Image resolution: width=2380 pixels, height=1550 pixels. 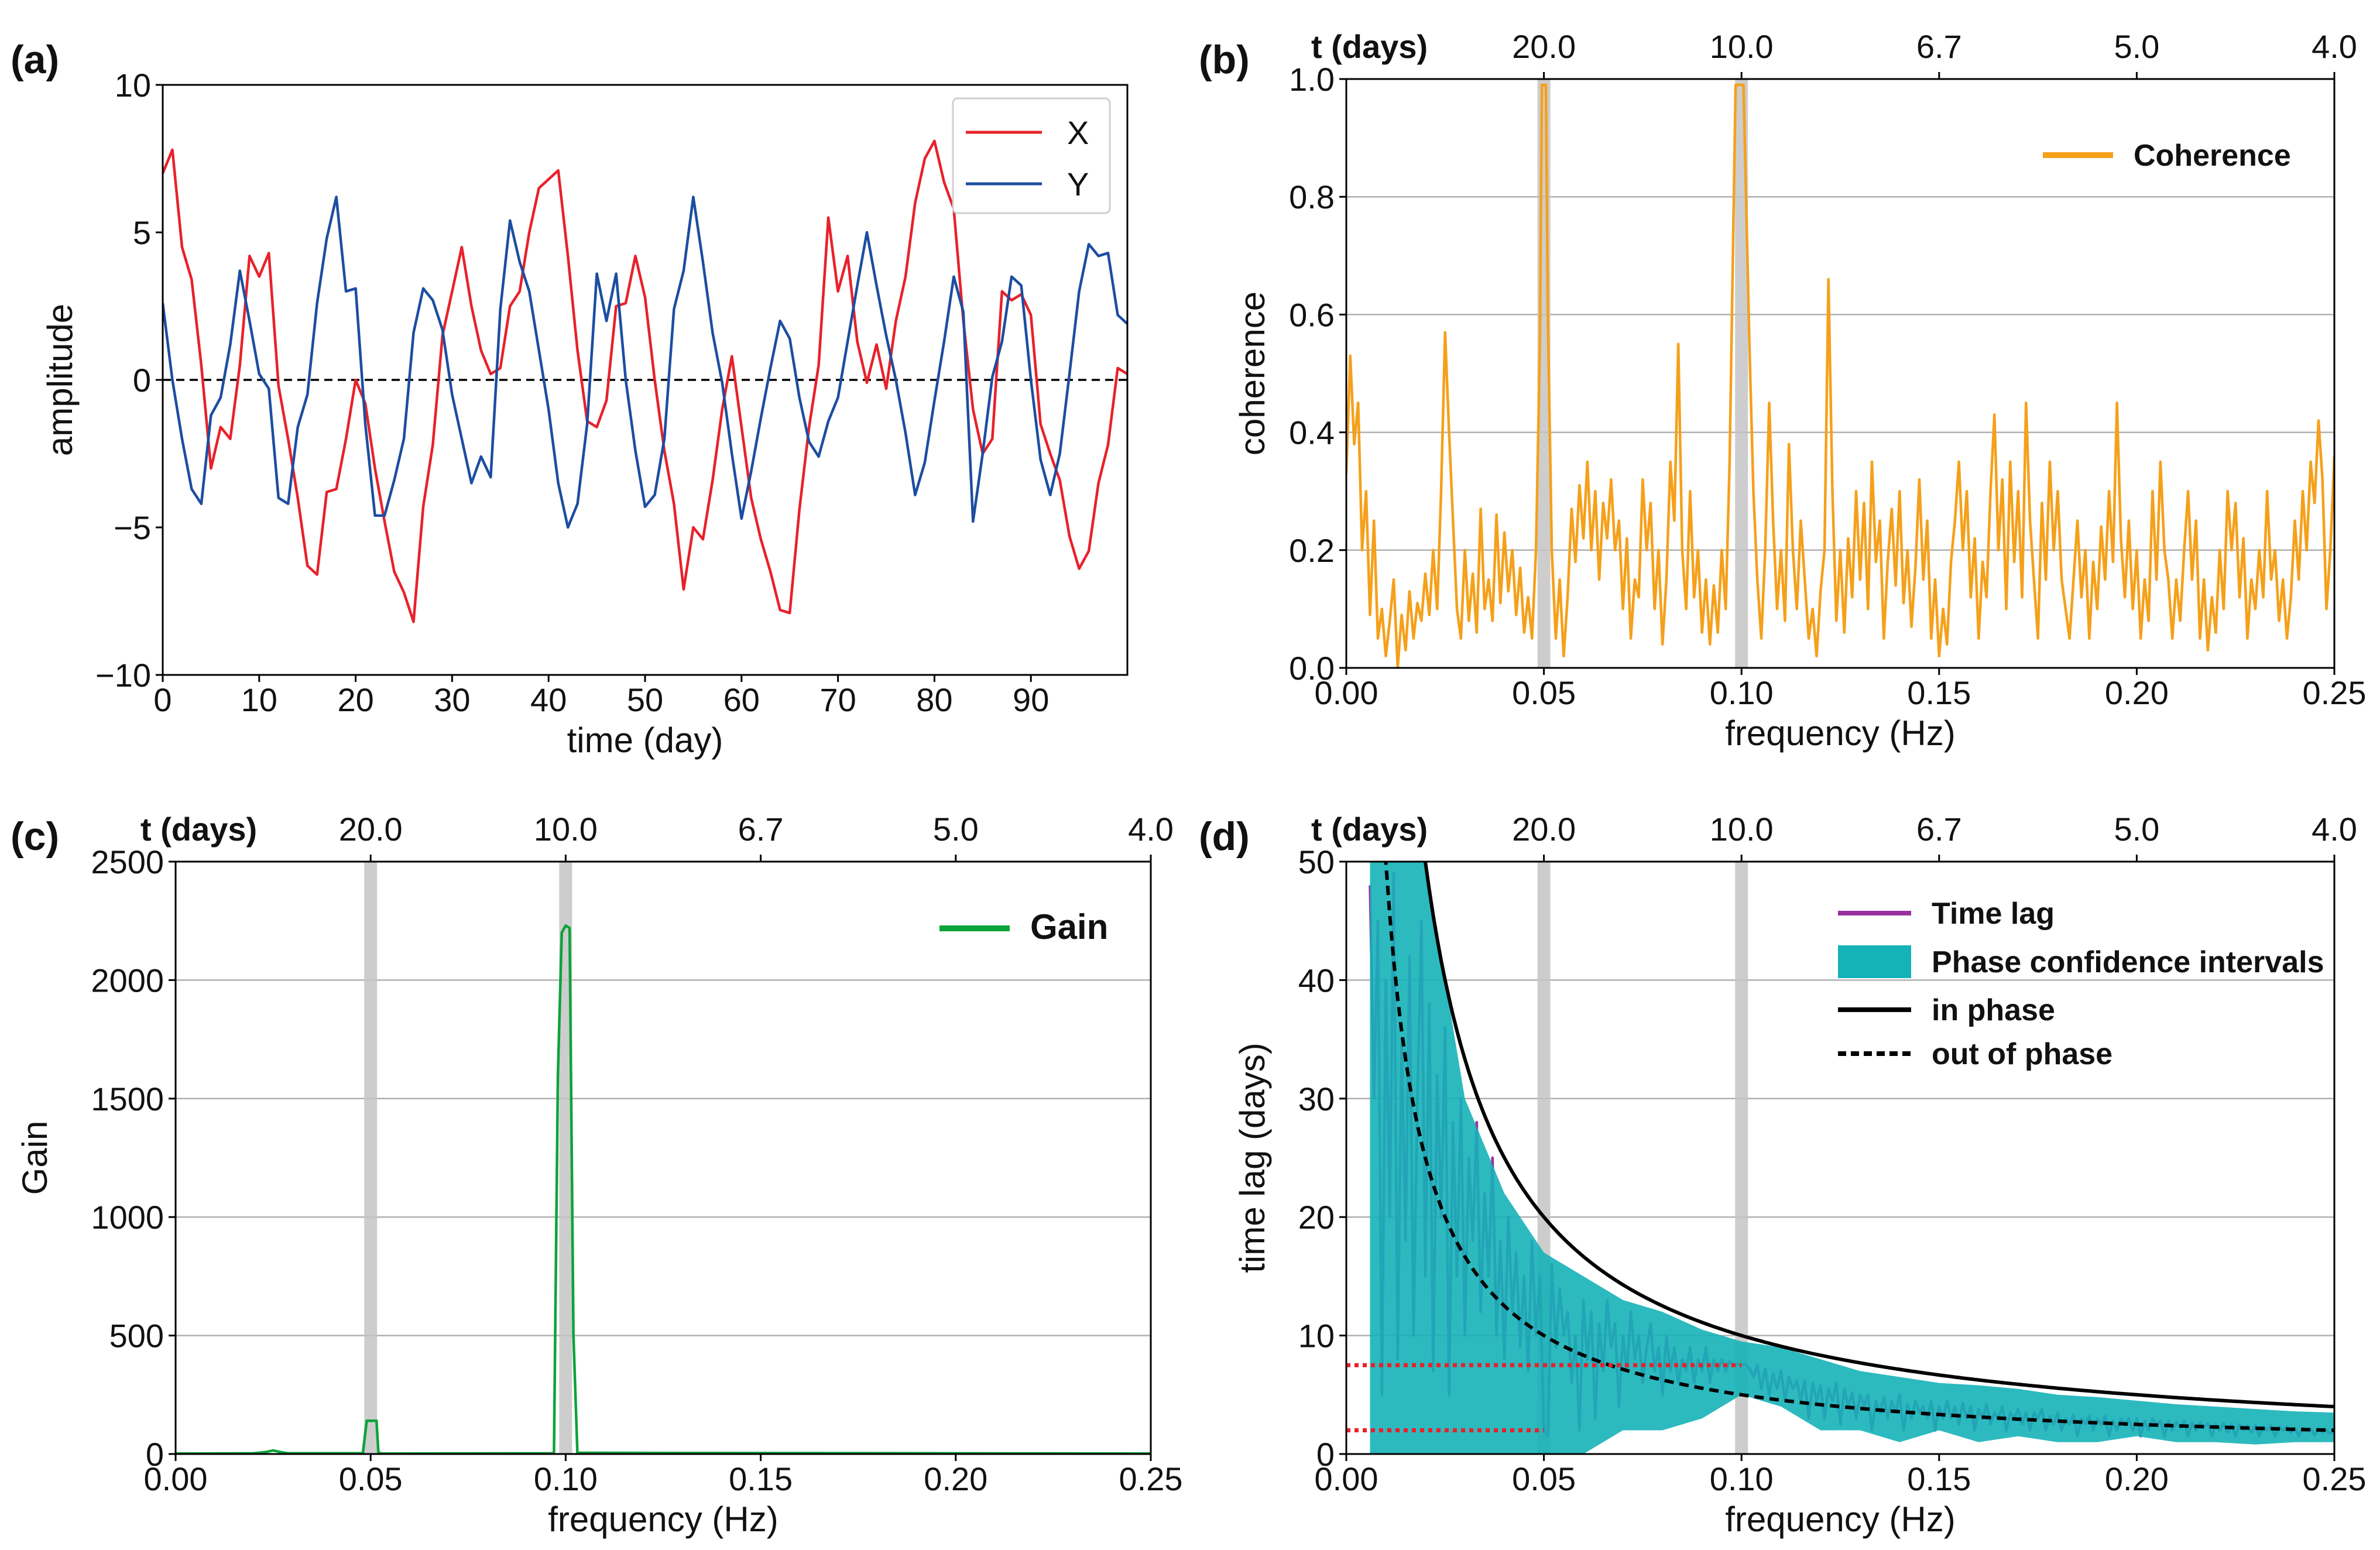 I want to click on y-tick-label: 30, so click(x=1316, y=1099).